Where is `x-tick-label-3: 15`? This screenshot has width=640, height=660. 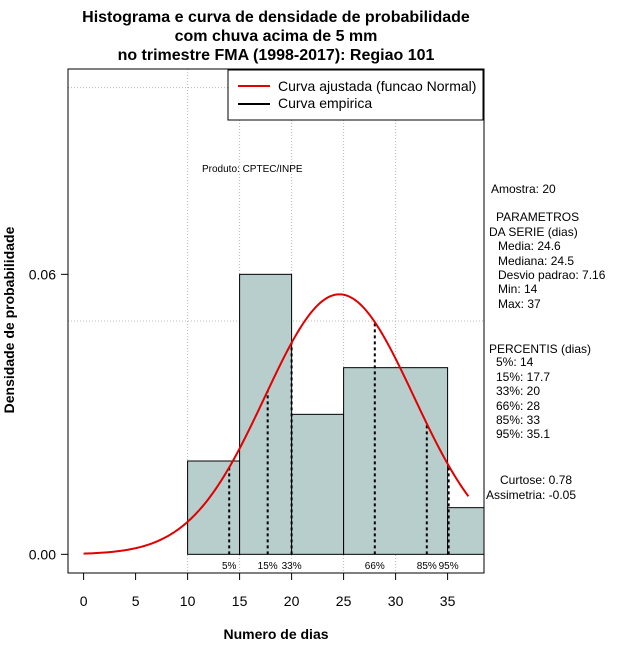 x-tick-label-3: 15 is located at coordinates (240, 601).